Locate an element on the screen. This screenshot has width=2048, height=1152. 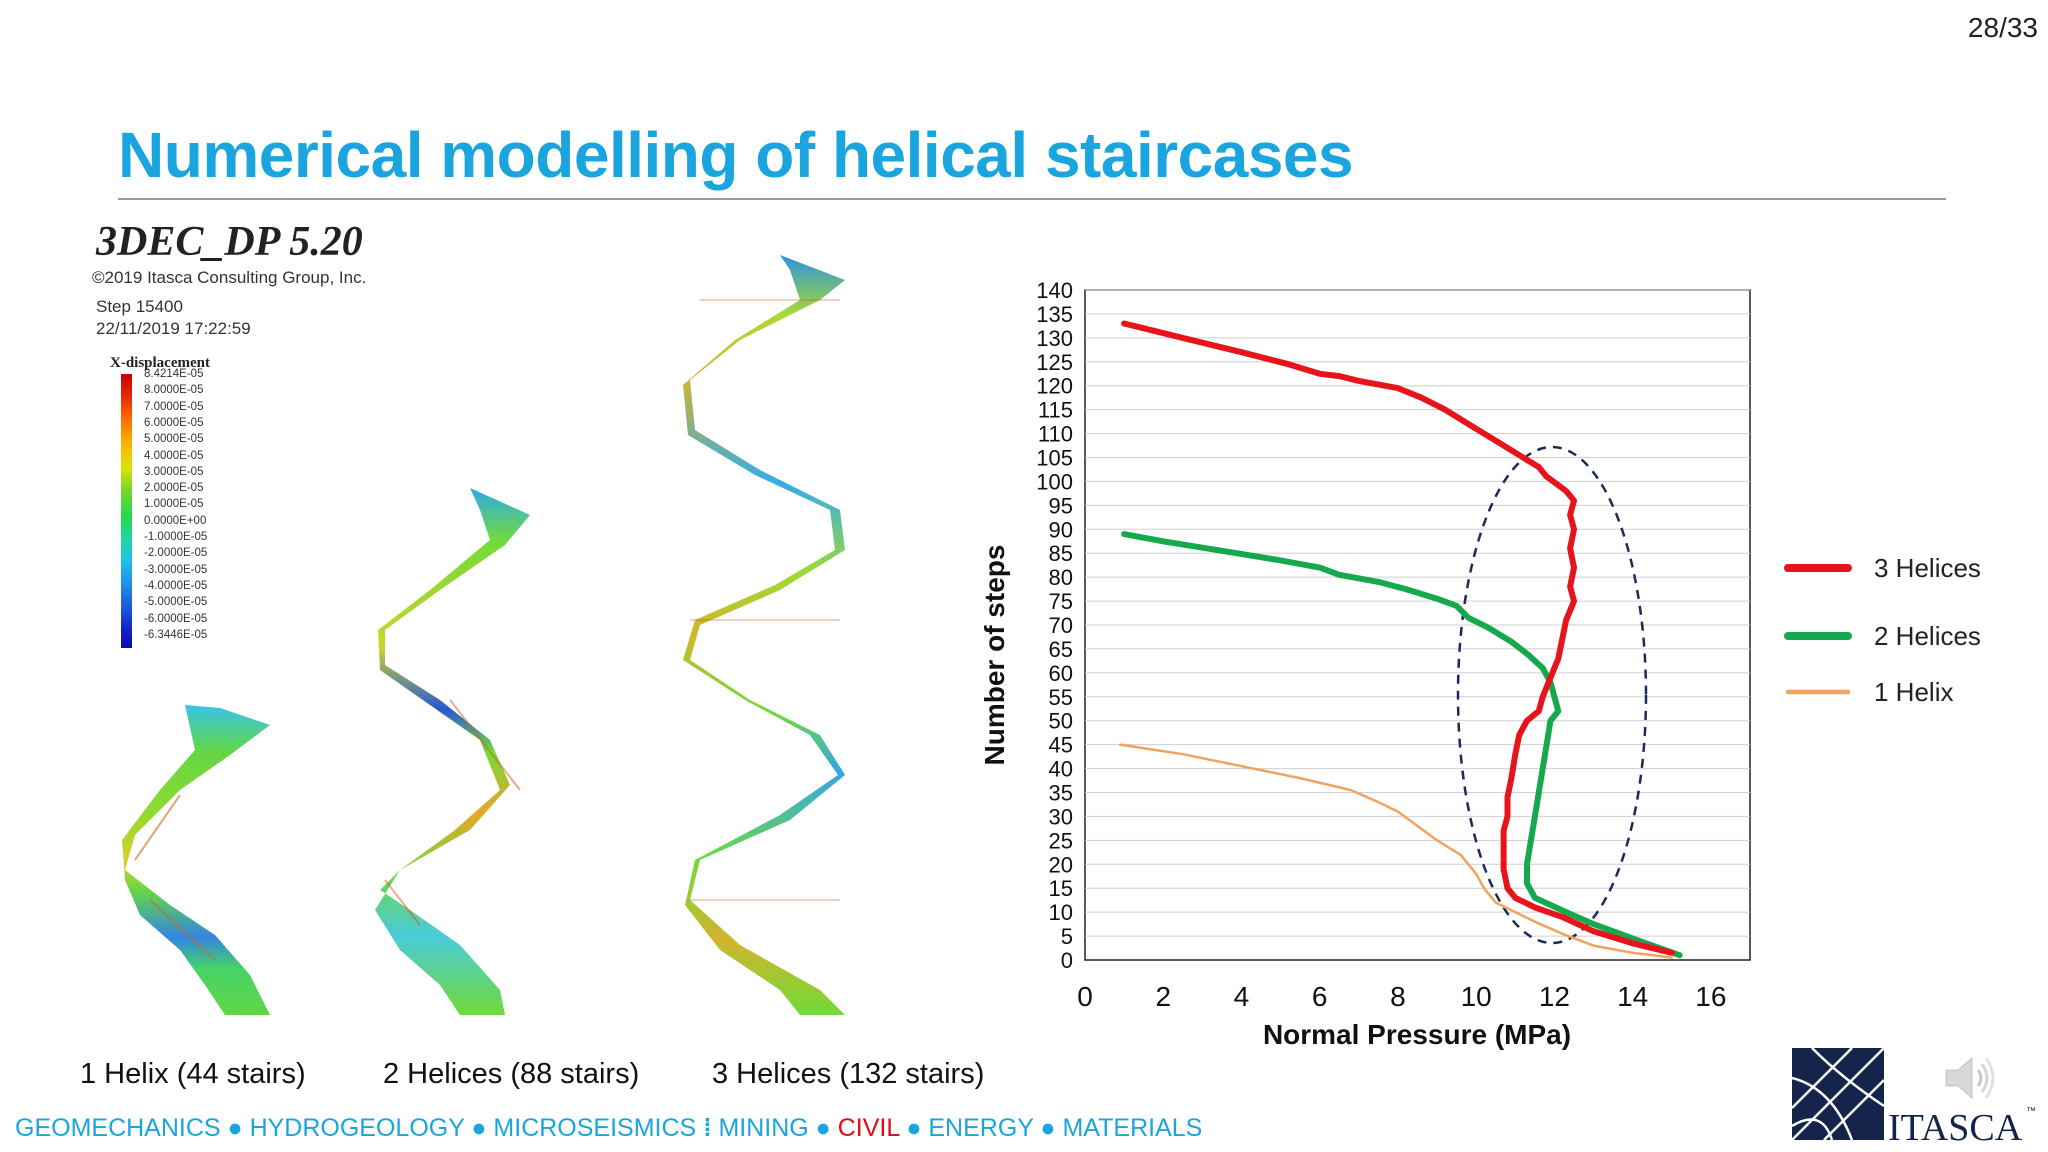
x-tick-label: 2 is located at coordinates (1163, 996).